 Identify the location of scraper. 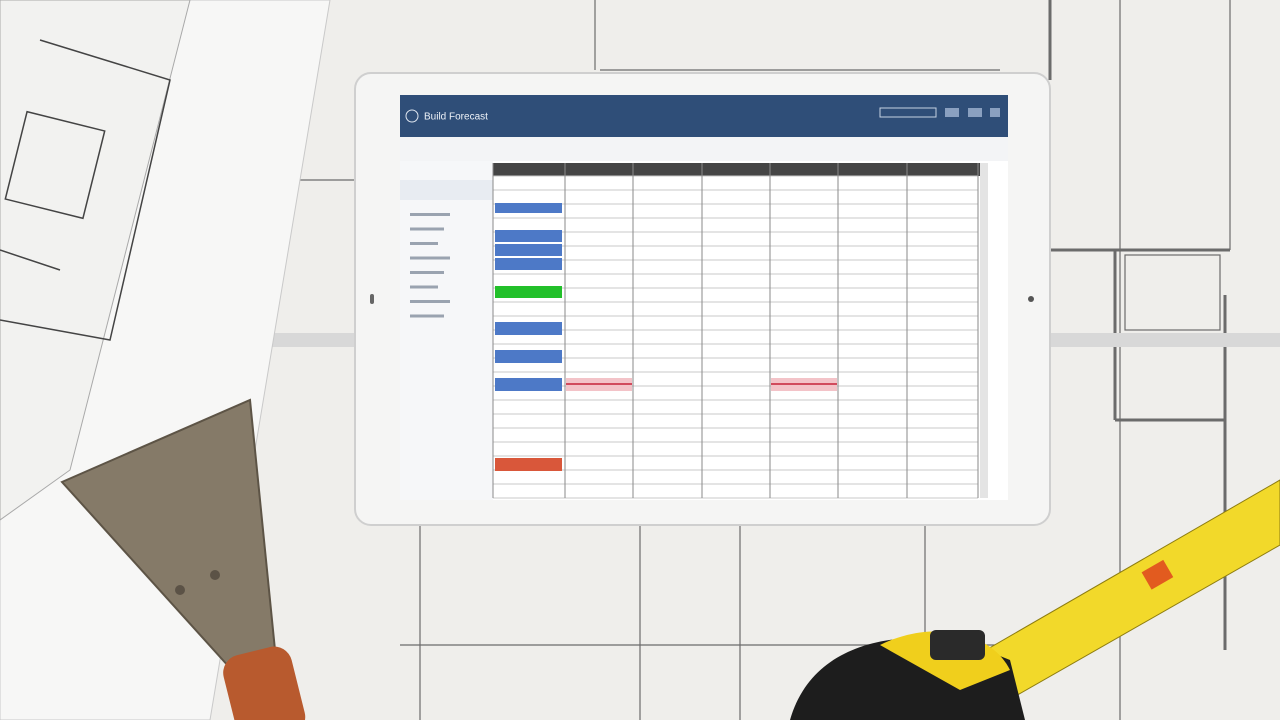
(183, 559).